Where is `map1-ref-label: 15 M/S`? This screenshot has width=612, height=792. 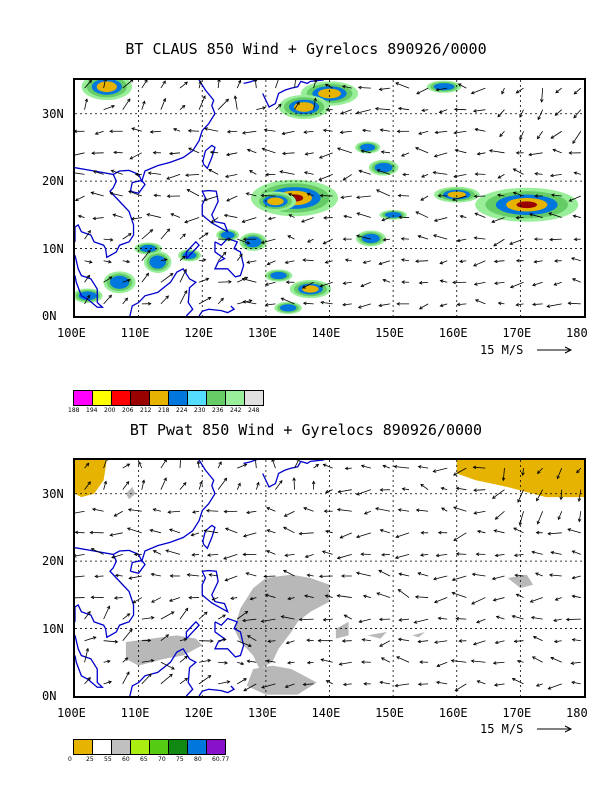 map1-ref-label: 15 M/S is located at coordinates (502, 350).